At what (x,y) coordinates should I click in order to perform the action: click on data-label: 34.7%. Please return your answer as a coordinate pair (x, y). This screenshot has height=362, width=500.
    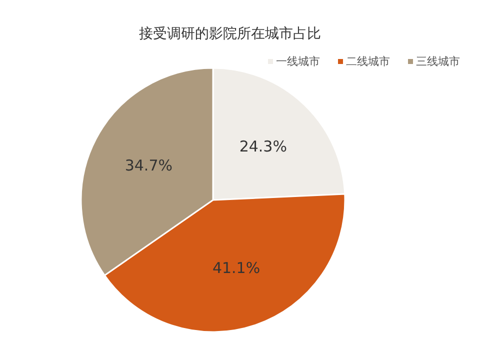
    Looking at the image, I should click on (148, 165).